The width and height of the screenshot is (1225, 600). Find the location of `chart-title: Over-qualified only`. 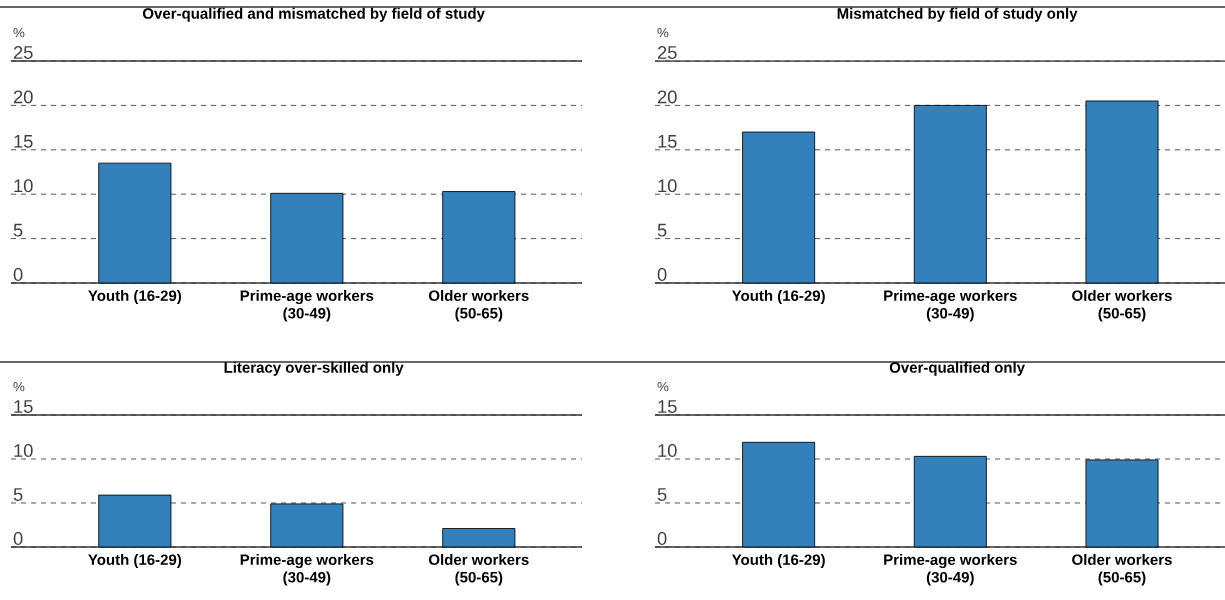

chart-title: Over-qualified only is located at coordinates (957, 368).